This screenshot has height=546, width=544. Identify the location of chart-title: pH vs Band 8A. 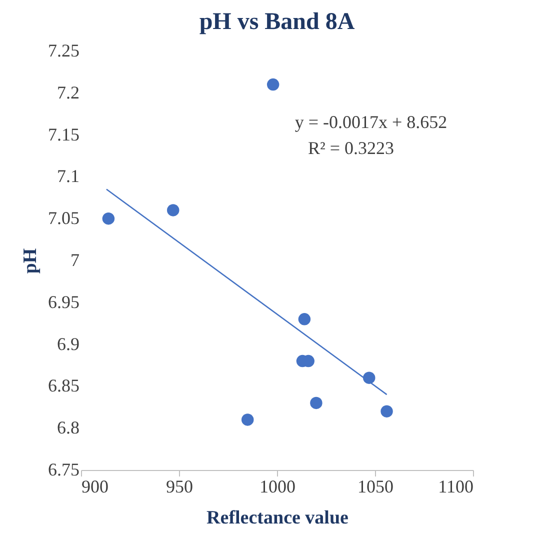
(277, 22).